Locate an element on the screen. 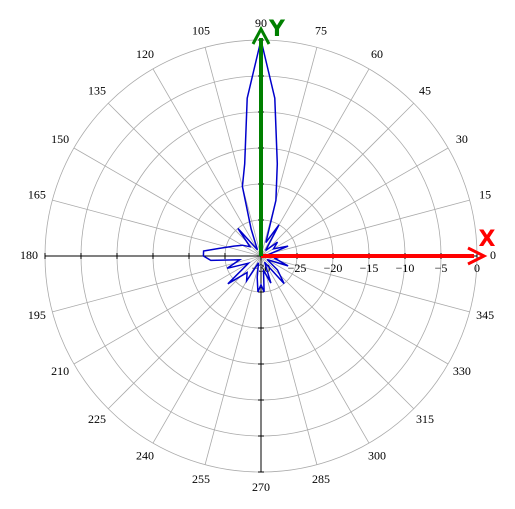 This screenshot has height=509, width=515. angle-label: 180 is located at coordinates (29, 255).